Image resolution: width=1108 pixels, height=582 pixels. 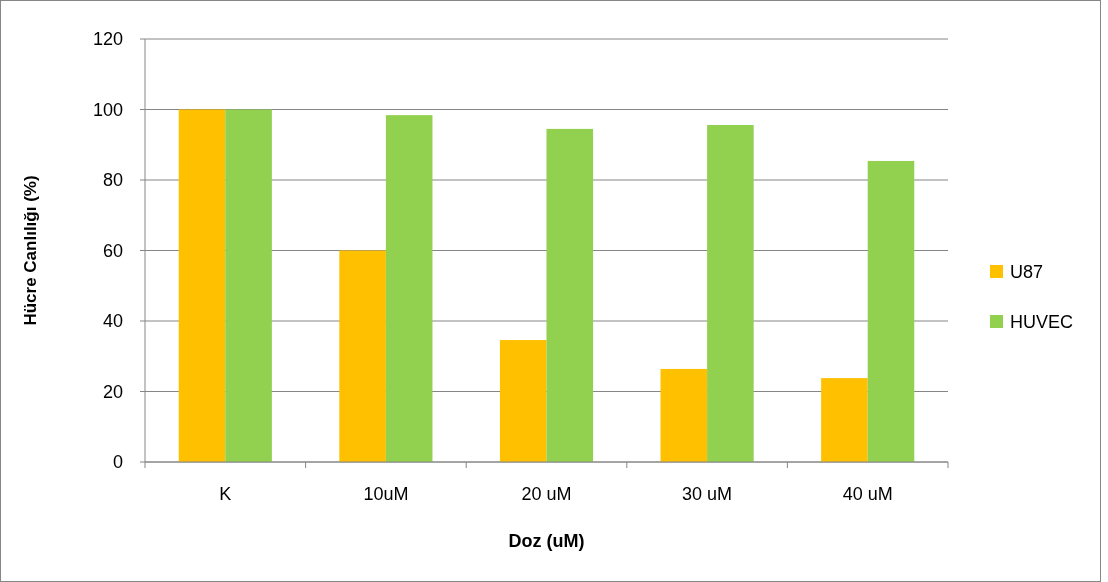 What do you see at coordinates (867, 494) in the screenshot?
I see `x-tick-label: 40 uM` at bounding box center [867, 494].